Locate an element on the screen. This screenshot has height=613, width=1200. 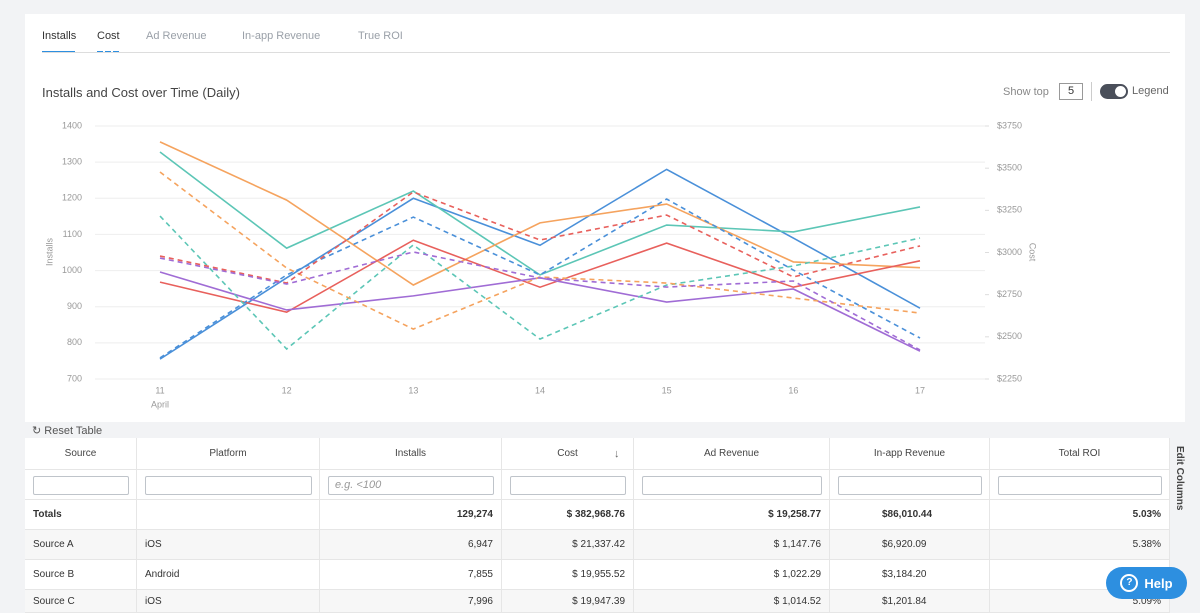
header-cell: Cost is located at coordinates (568, 454).